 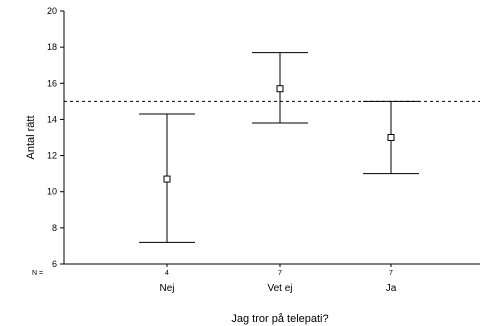 What do you see at coordinates (52, 156) in the screenshot?
I see `y-tick-label: 12` at bounding box center [52, 156].